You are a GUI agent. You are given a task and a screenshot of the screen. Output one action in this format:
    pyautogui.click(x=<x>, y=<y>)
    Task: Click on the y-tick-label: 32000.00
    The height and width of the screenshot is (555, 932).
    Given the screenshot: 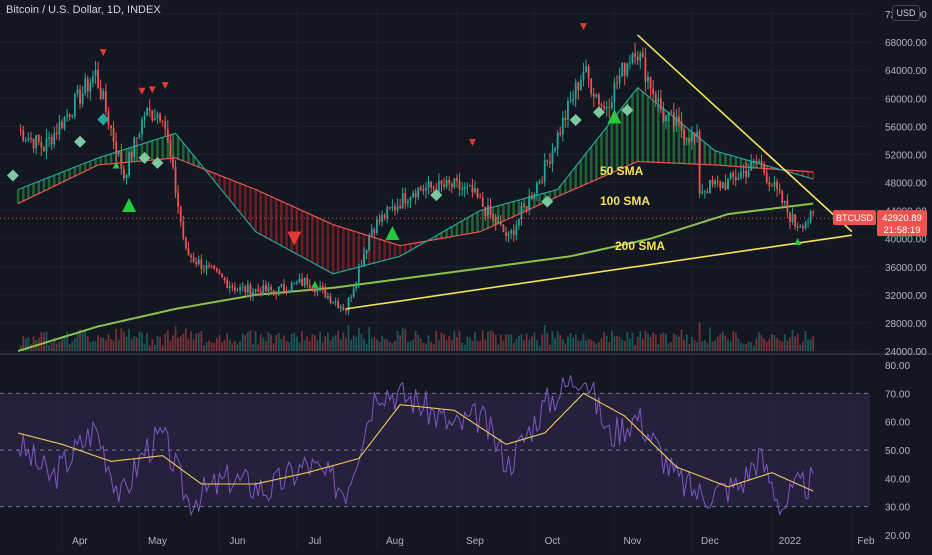 What is the action you would take?
    pyautogui.click(x=906, y=296)
    